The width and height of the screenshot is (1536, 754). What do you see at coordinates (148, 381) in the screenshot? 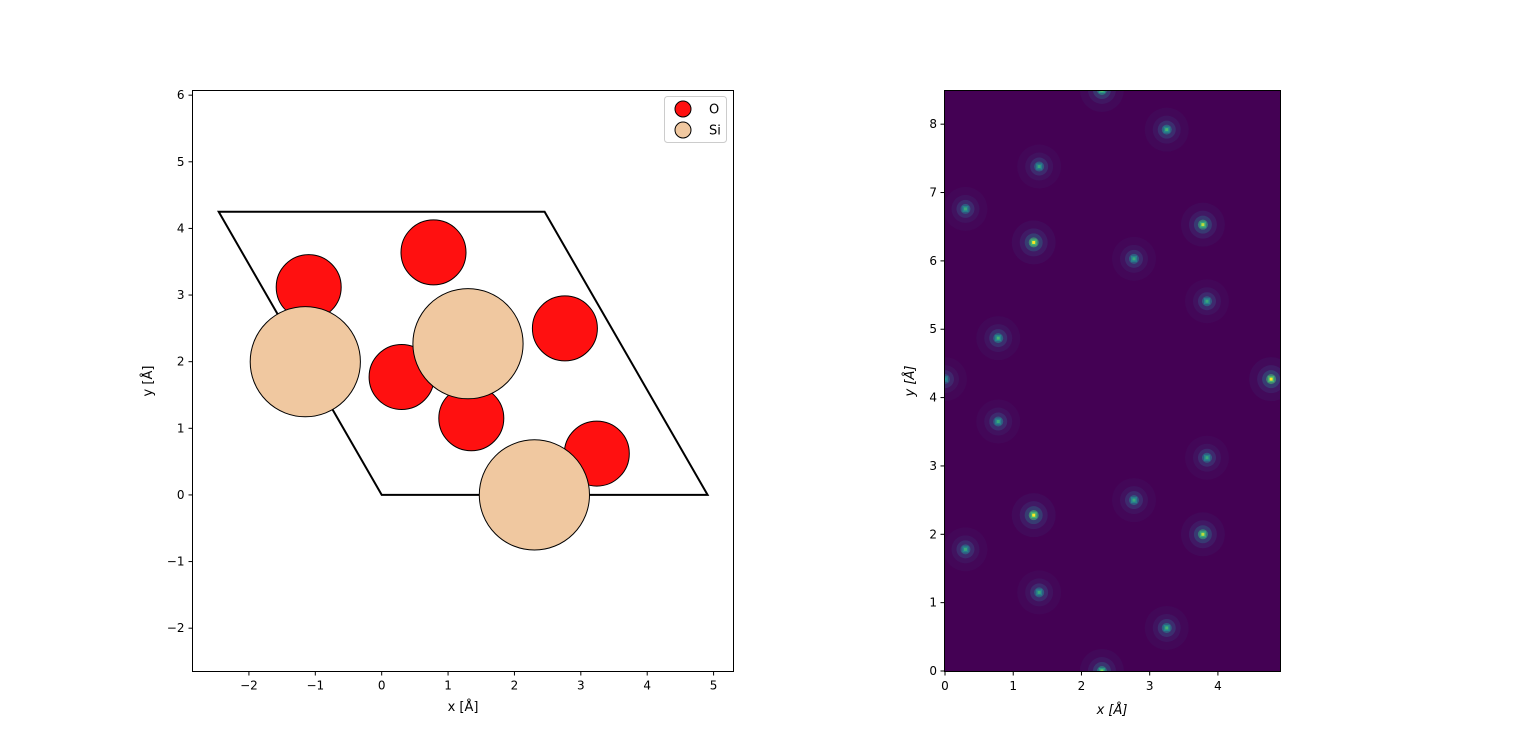
I see `structure-y-axis-label: y [Å]` at bounding box center [148, 381].